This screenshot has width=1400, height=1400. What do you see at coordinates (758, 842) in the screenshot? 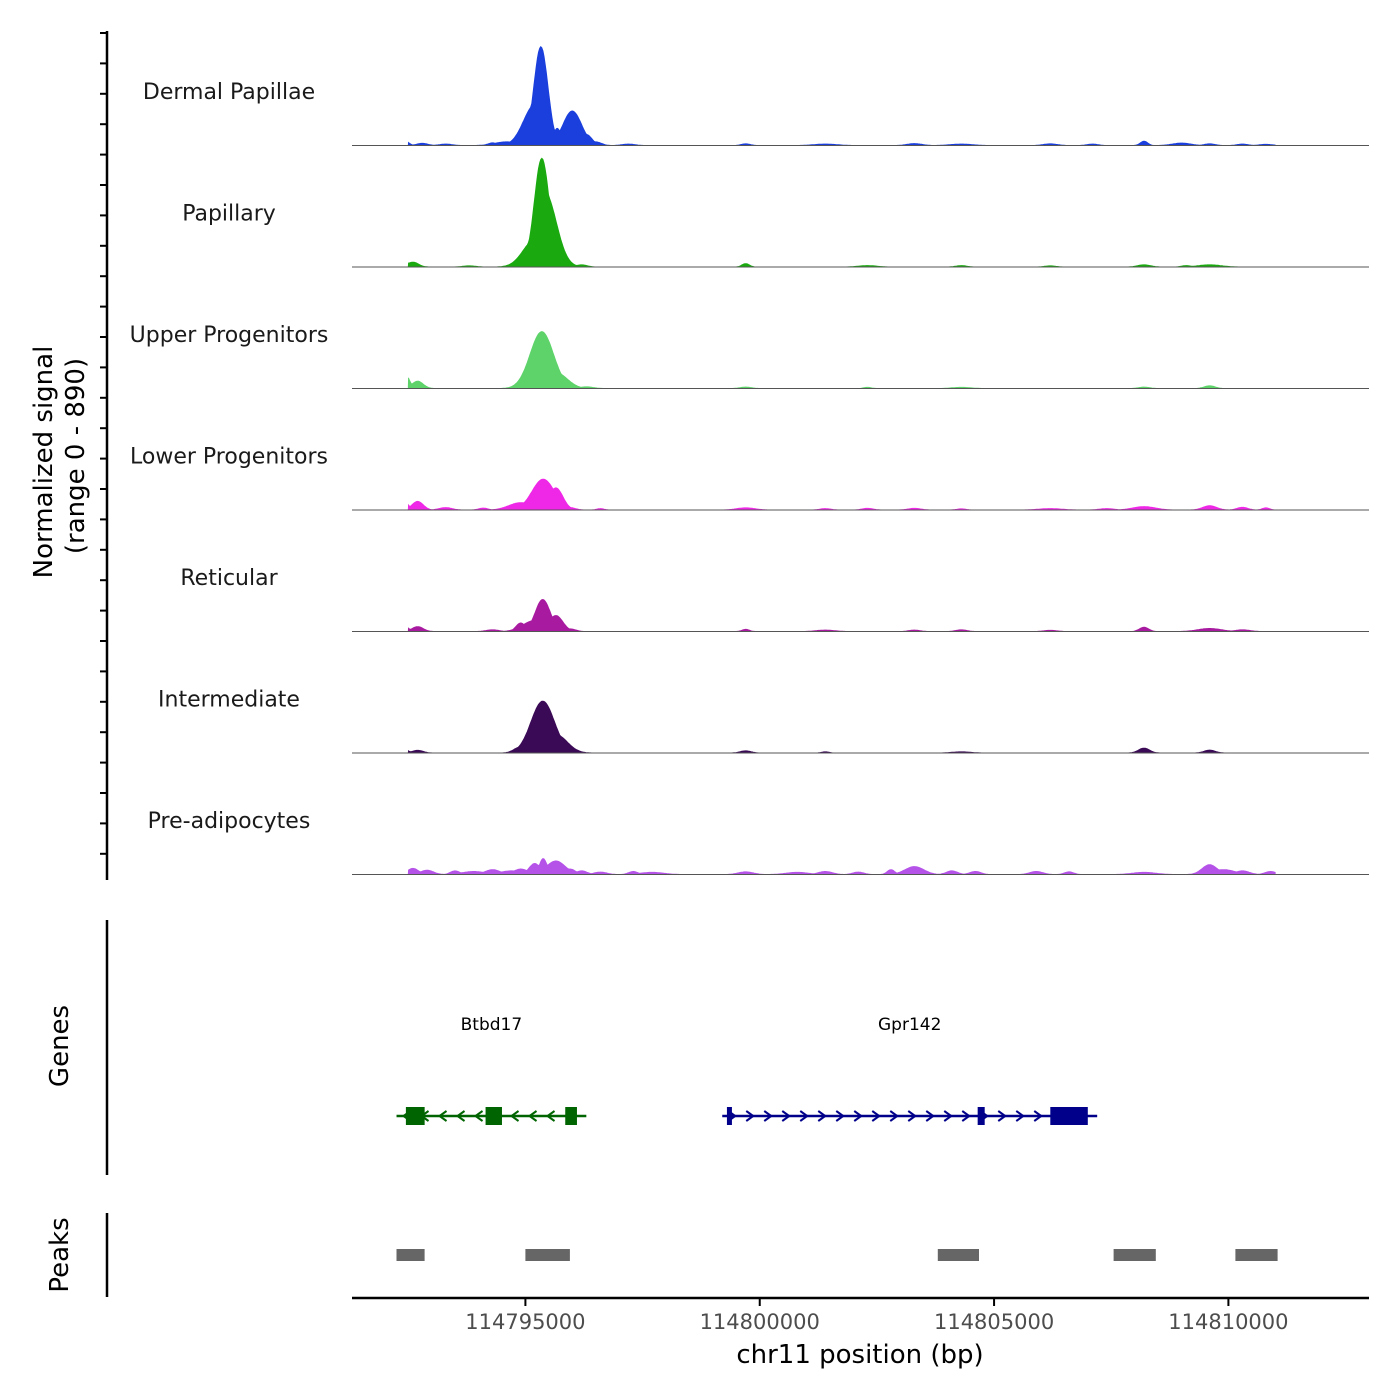
I see `coverage-track: Pre-adipocytes` at bounding box center [758, 842].